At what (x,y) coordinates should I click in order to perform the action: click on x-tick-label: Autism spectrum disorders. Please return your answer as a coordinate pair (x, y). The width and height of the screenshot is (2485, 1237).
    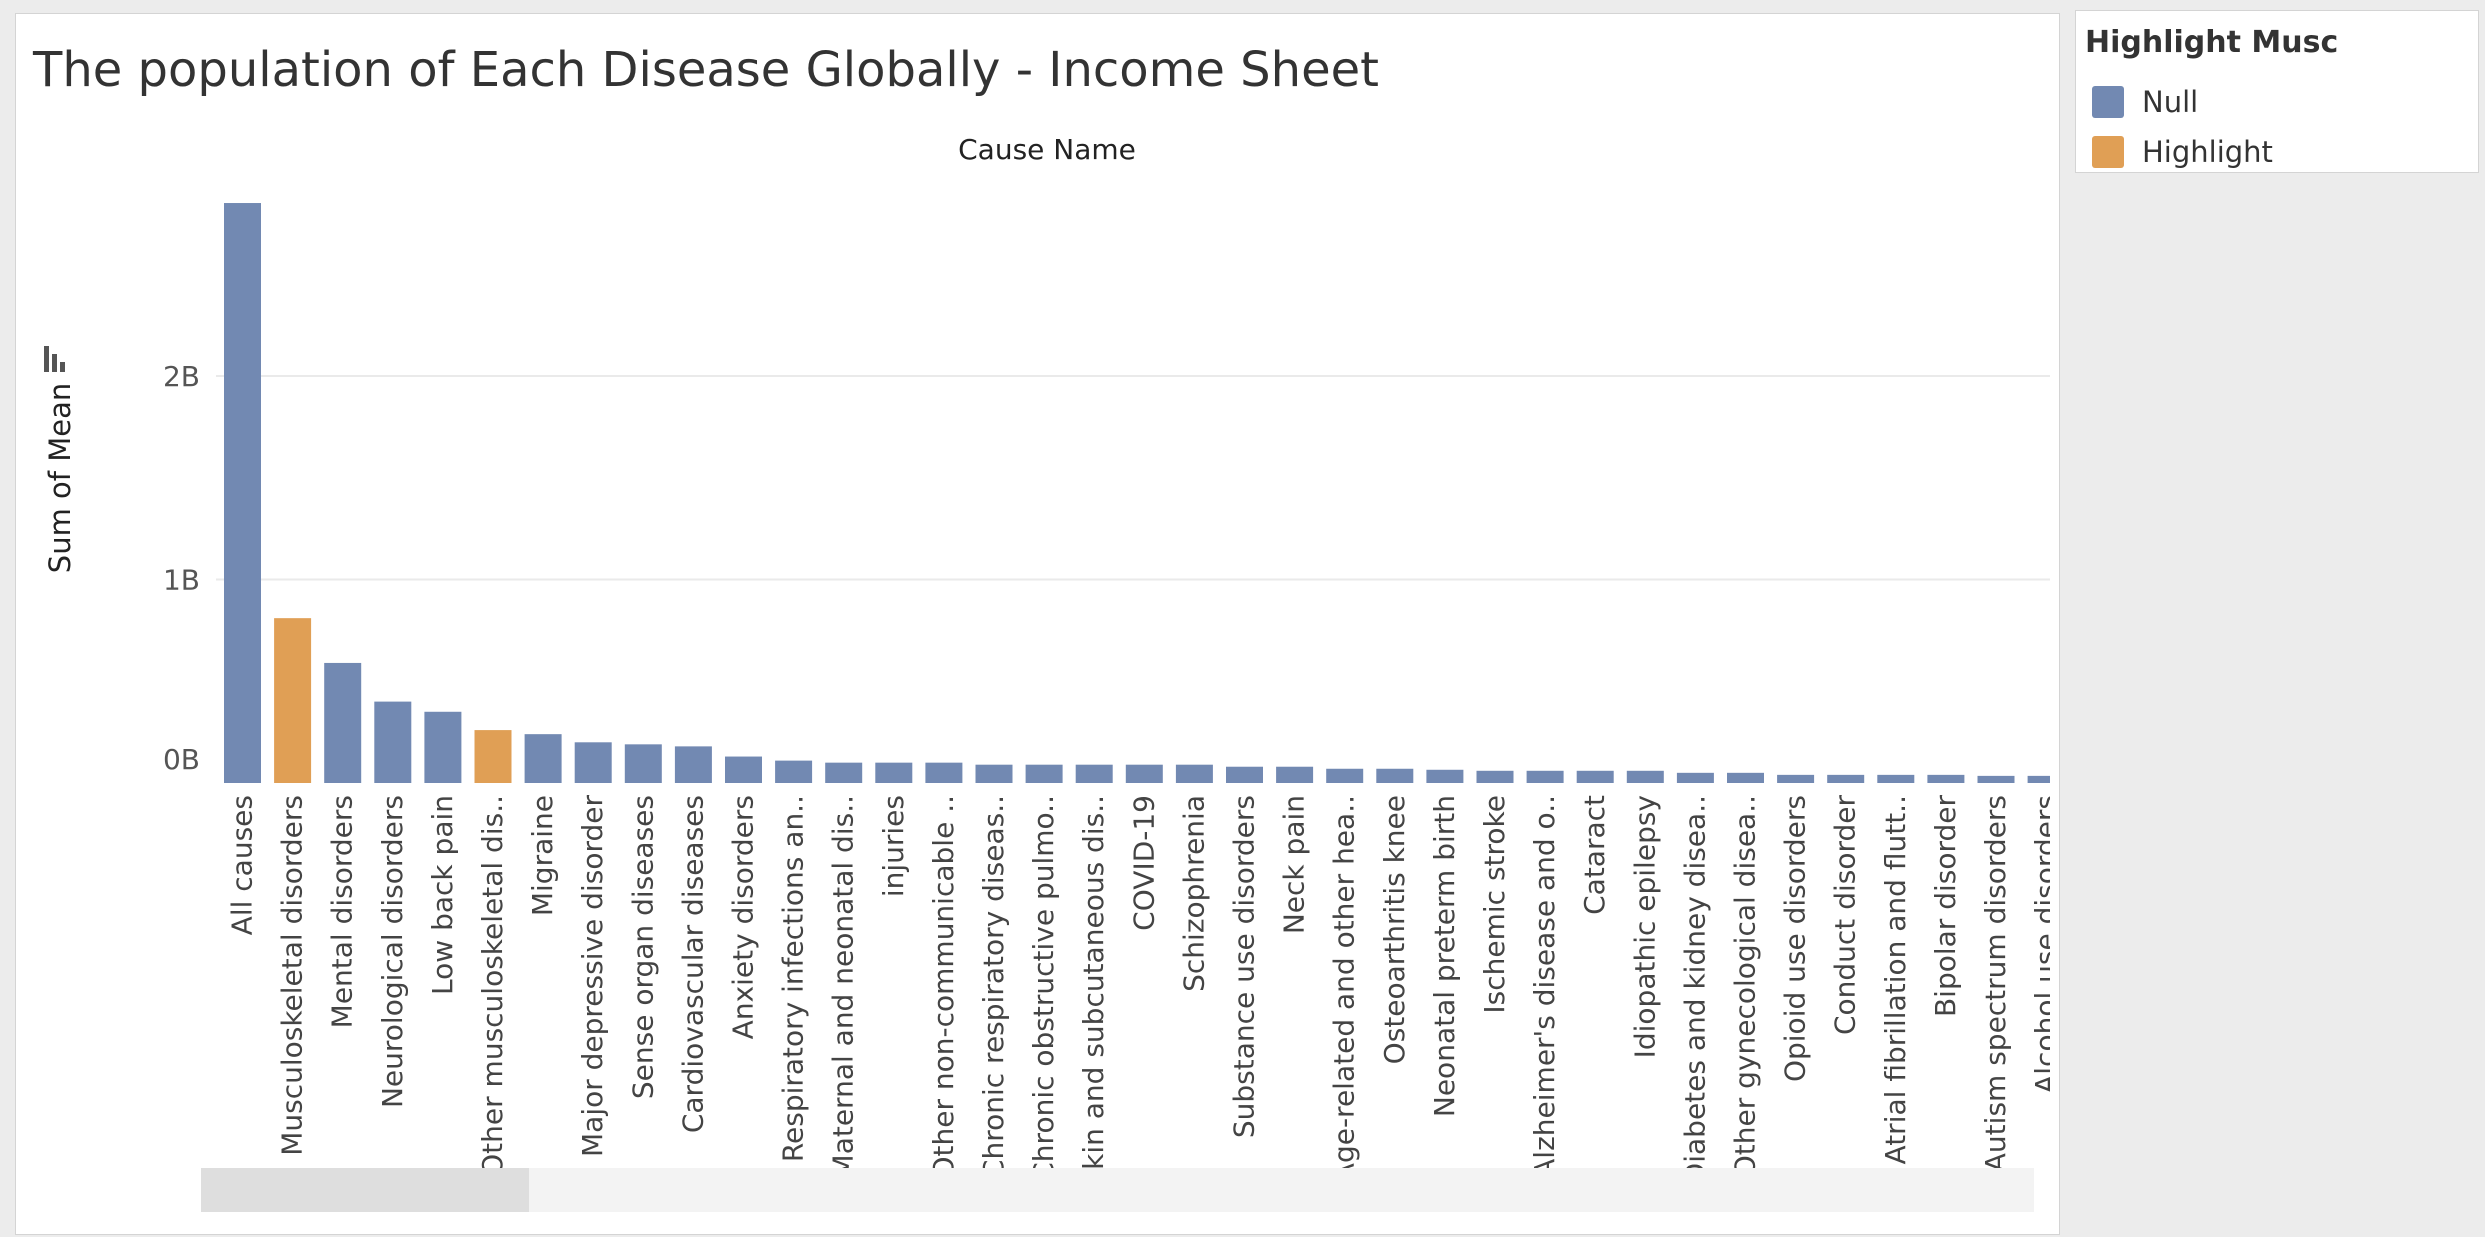
    Looking at the image, I should click on (1995, 983).